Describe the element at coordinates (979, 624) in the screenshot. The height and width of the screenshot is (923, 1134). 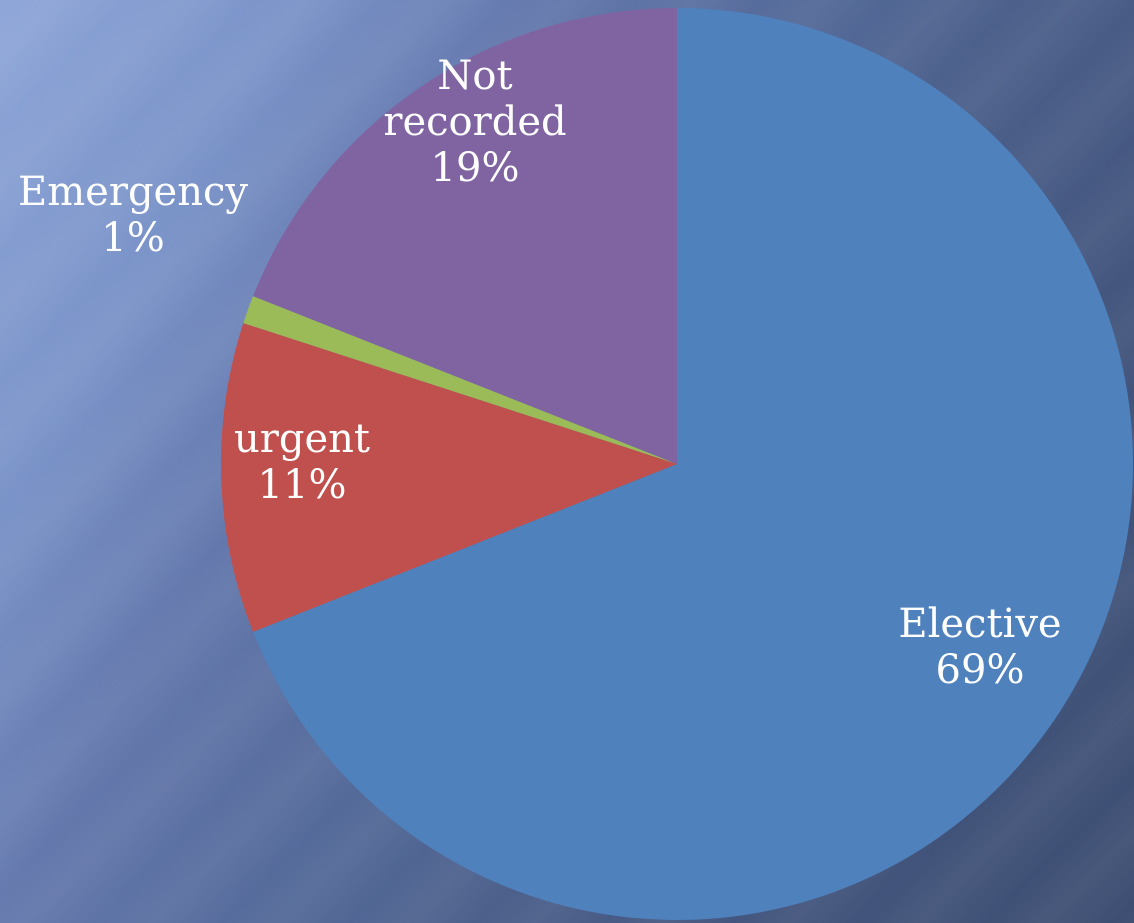
I see `slice-name-elective: Elective` at that location.